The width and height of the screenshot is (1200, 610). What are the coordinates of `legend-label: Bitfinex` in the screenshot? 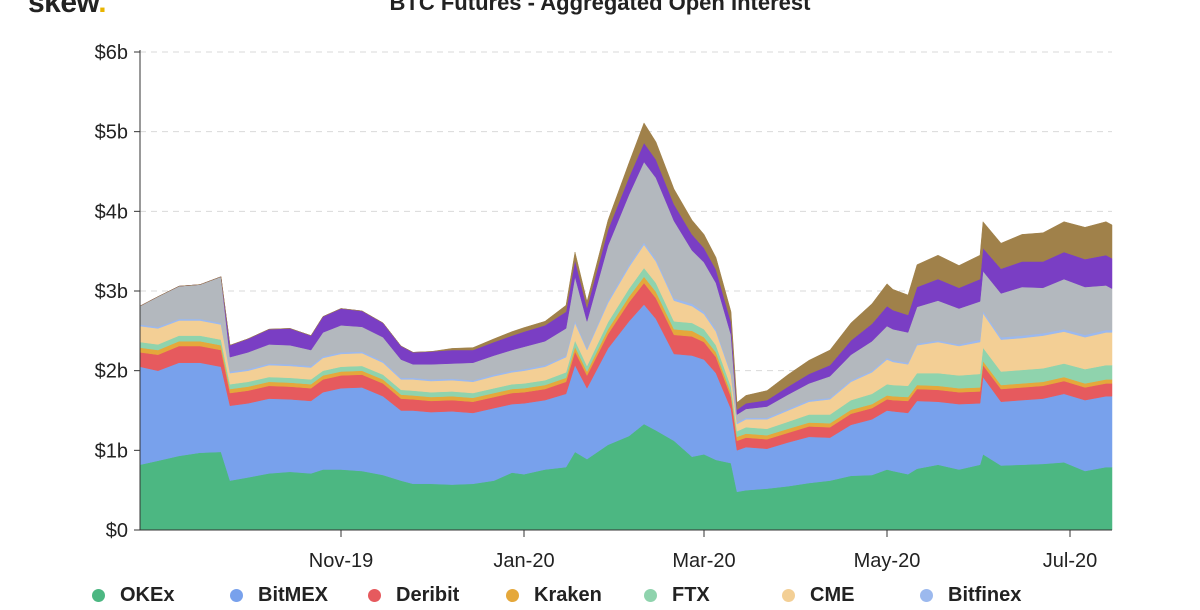 It's located at (985, 595).